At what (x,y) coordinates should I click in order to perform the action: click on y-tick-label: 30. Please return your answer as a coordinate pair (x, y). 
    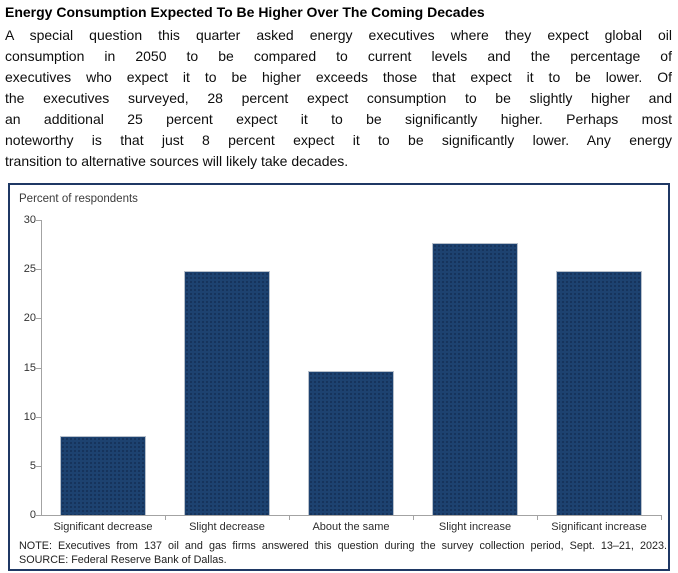
    Looking at the image, I should click on (29, 220).